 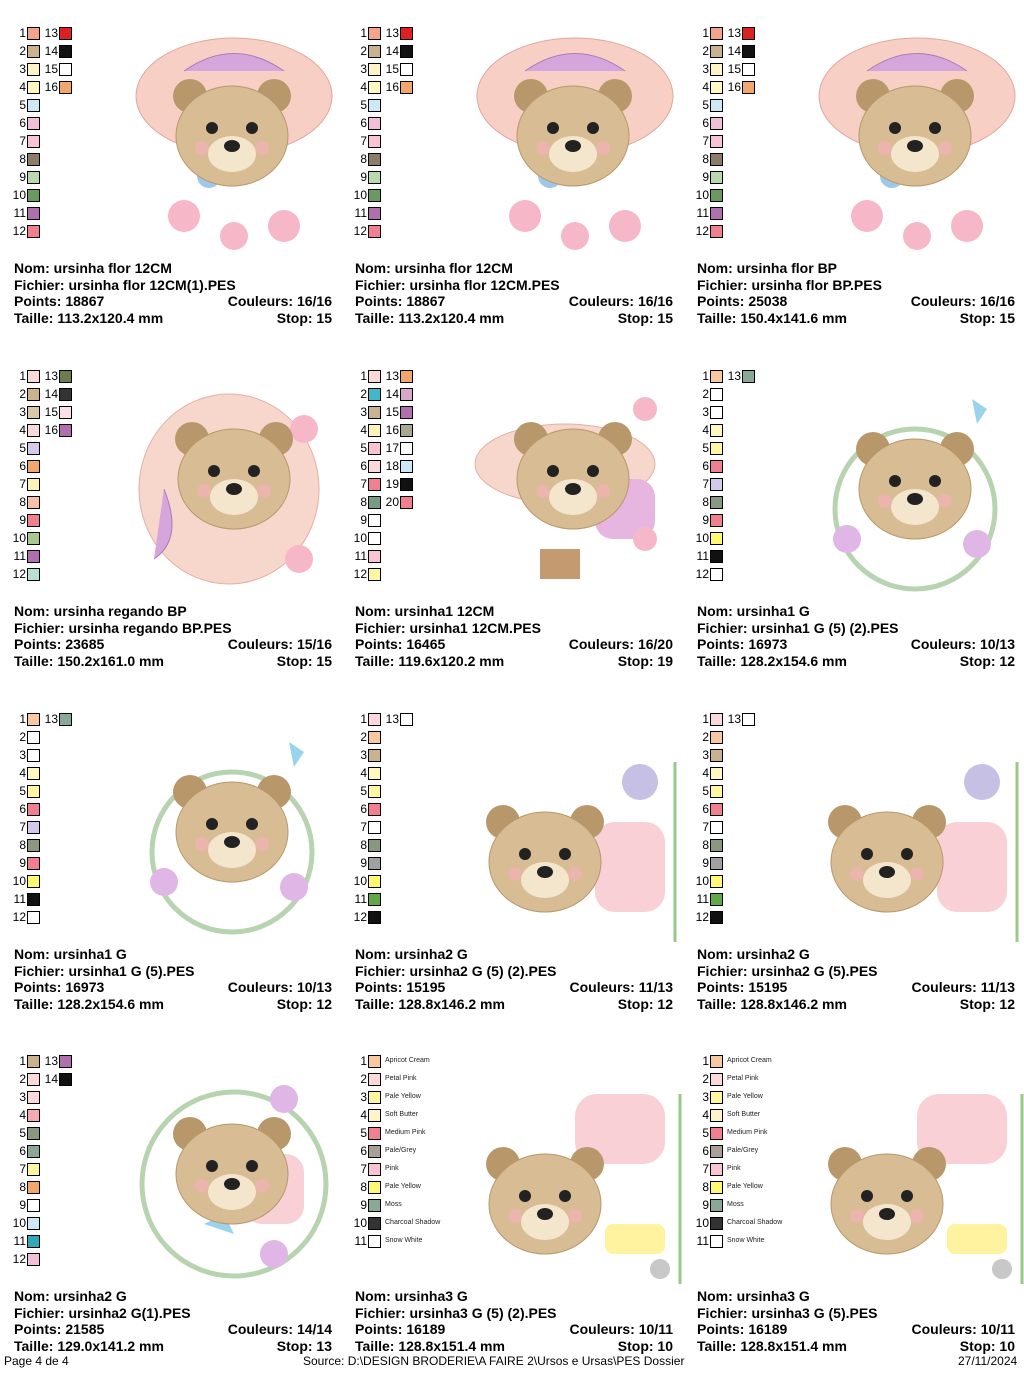 What do you see at coordinates (363, 827) in the screenshot?
I see `swatch-number: 7` at bounding box center [363, 827].